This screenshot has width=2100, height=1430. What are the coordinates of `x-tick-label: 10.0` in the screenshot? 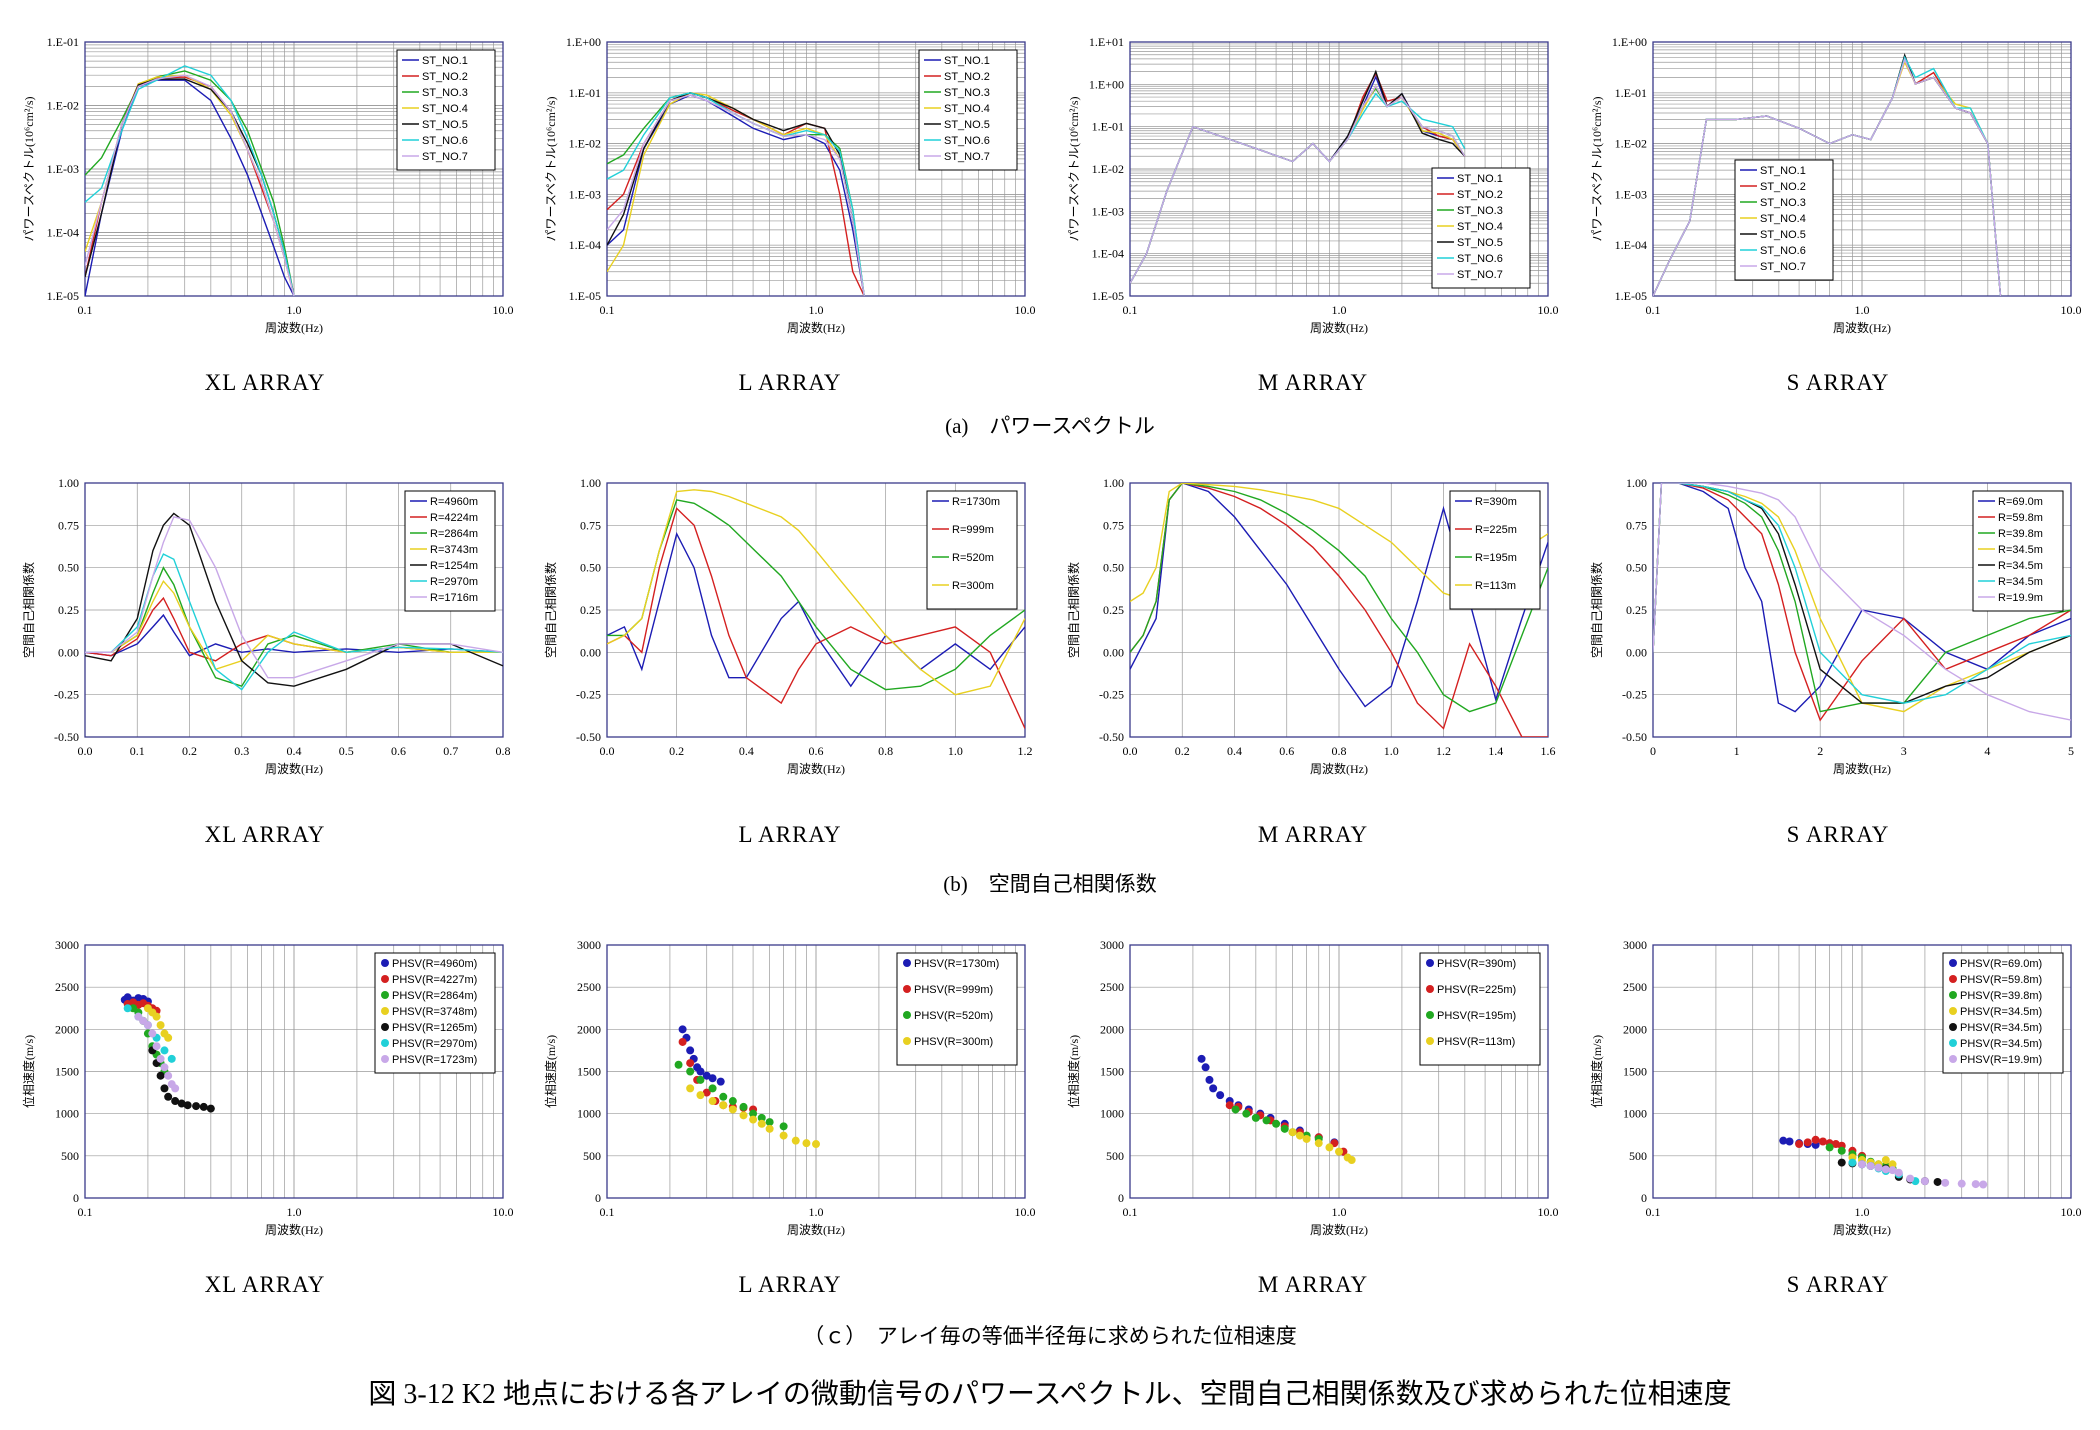 It's located at (2071, 1212).